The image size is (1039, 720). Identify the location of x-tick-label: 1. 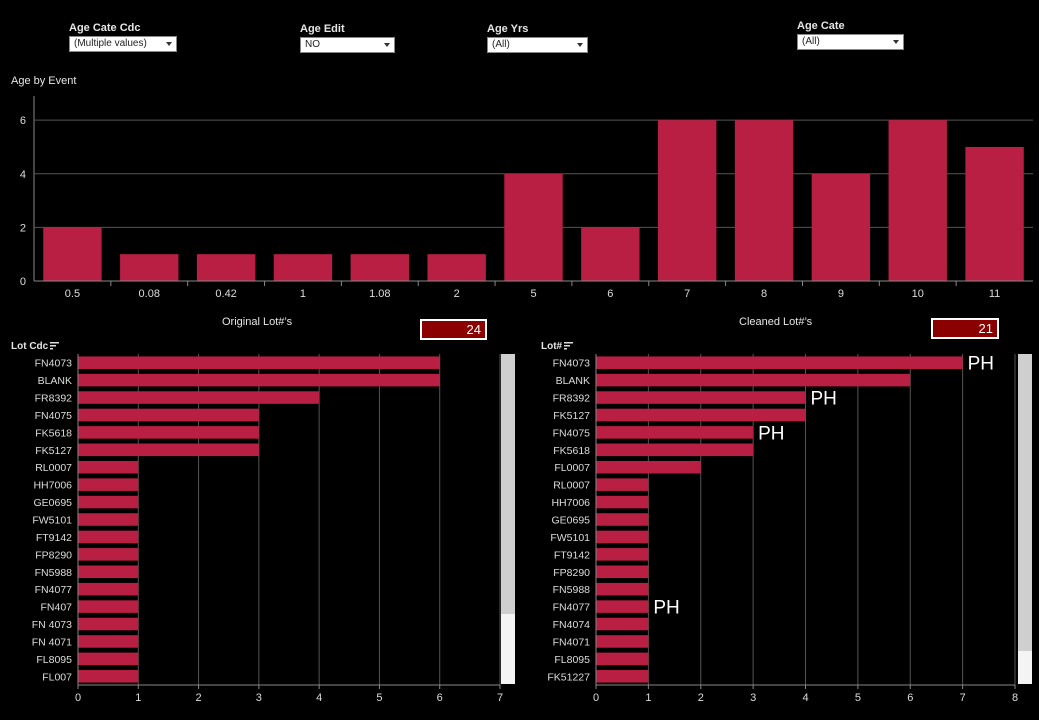
(648, 698).